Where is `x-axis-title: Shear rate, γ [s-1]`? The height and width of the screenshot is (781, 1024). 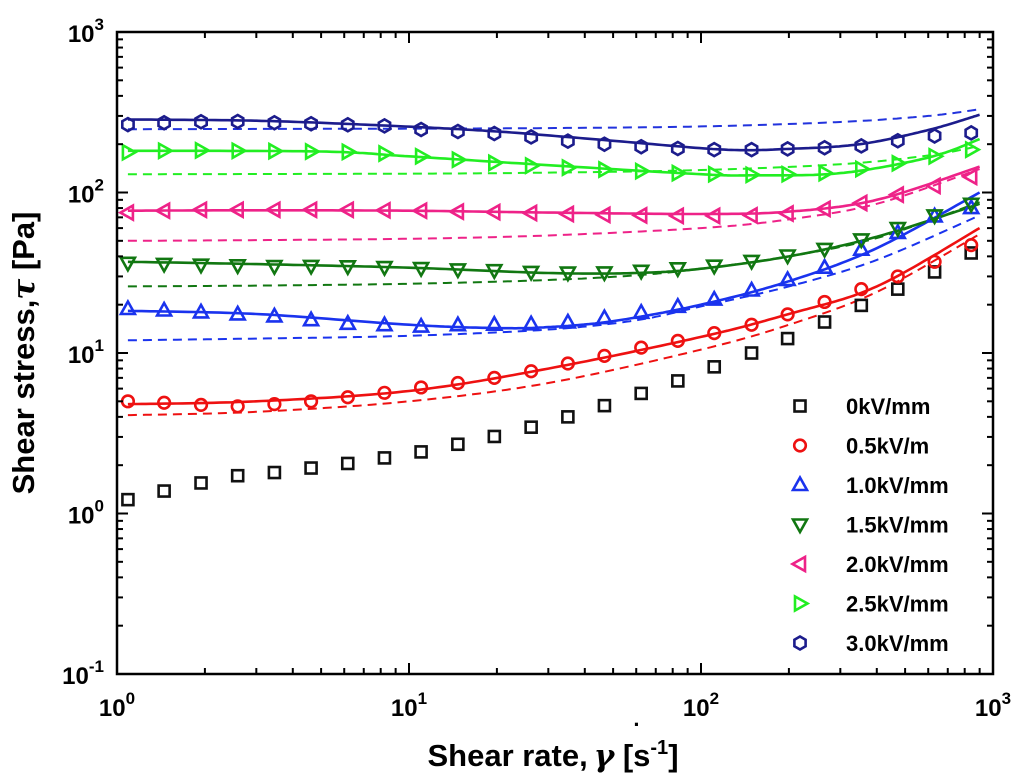
x-axis-title: Shear rate, γ [s-1] is located at coordinates (552, 755).